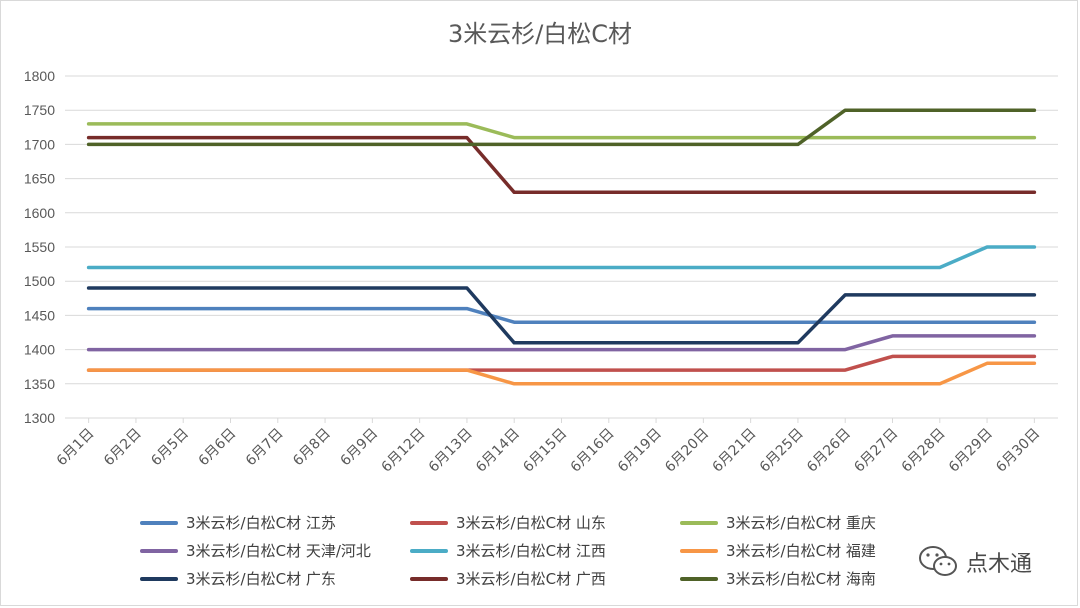 This screenshot has width=1080, height=608. I want to click on x-tick-label: 6月28日, so click(924, 451).